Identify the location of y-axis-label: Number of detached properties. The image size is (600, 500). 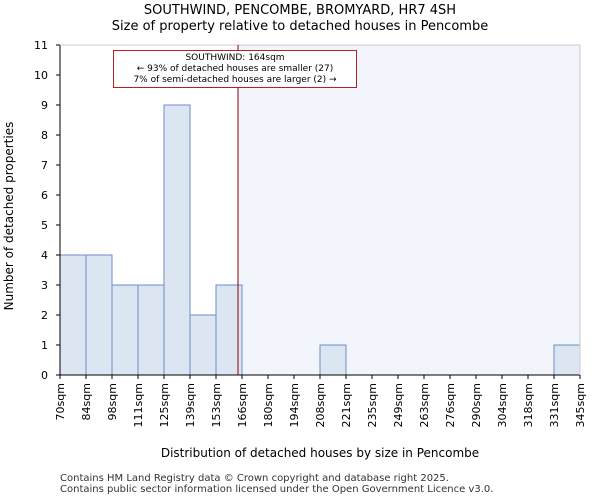
(9, 216).